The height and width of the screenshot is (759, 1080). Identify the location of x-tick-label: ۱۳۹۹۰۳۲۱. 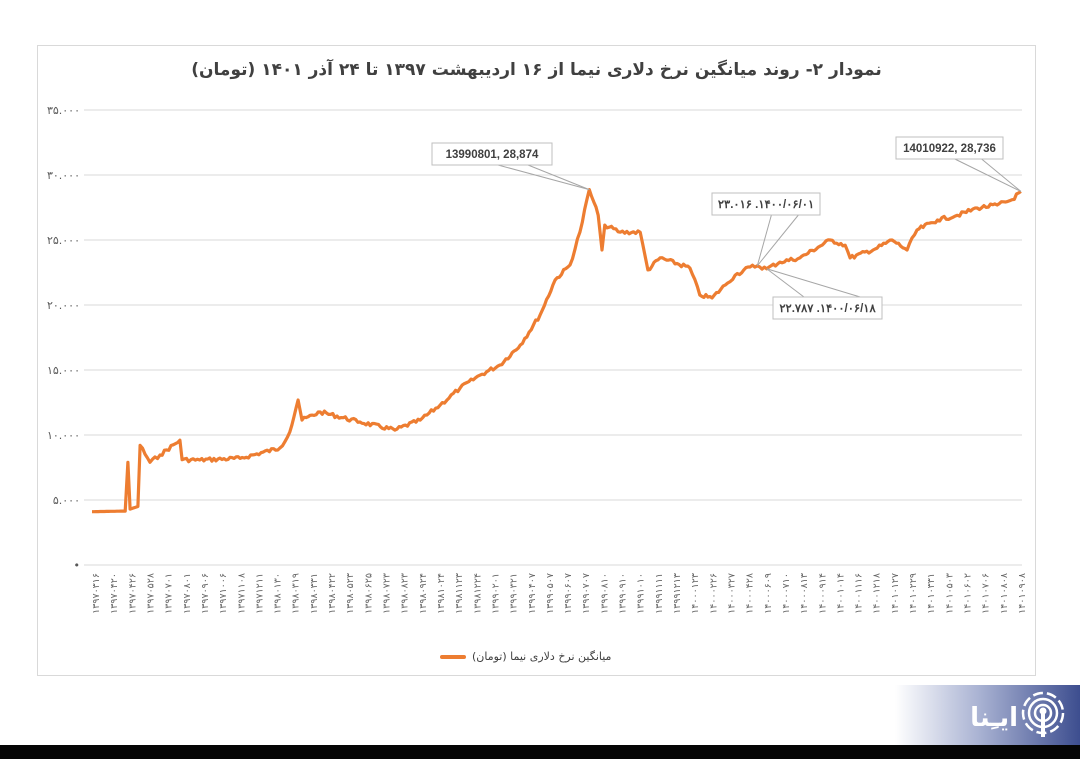
(514, 593).